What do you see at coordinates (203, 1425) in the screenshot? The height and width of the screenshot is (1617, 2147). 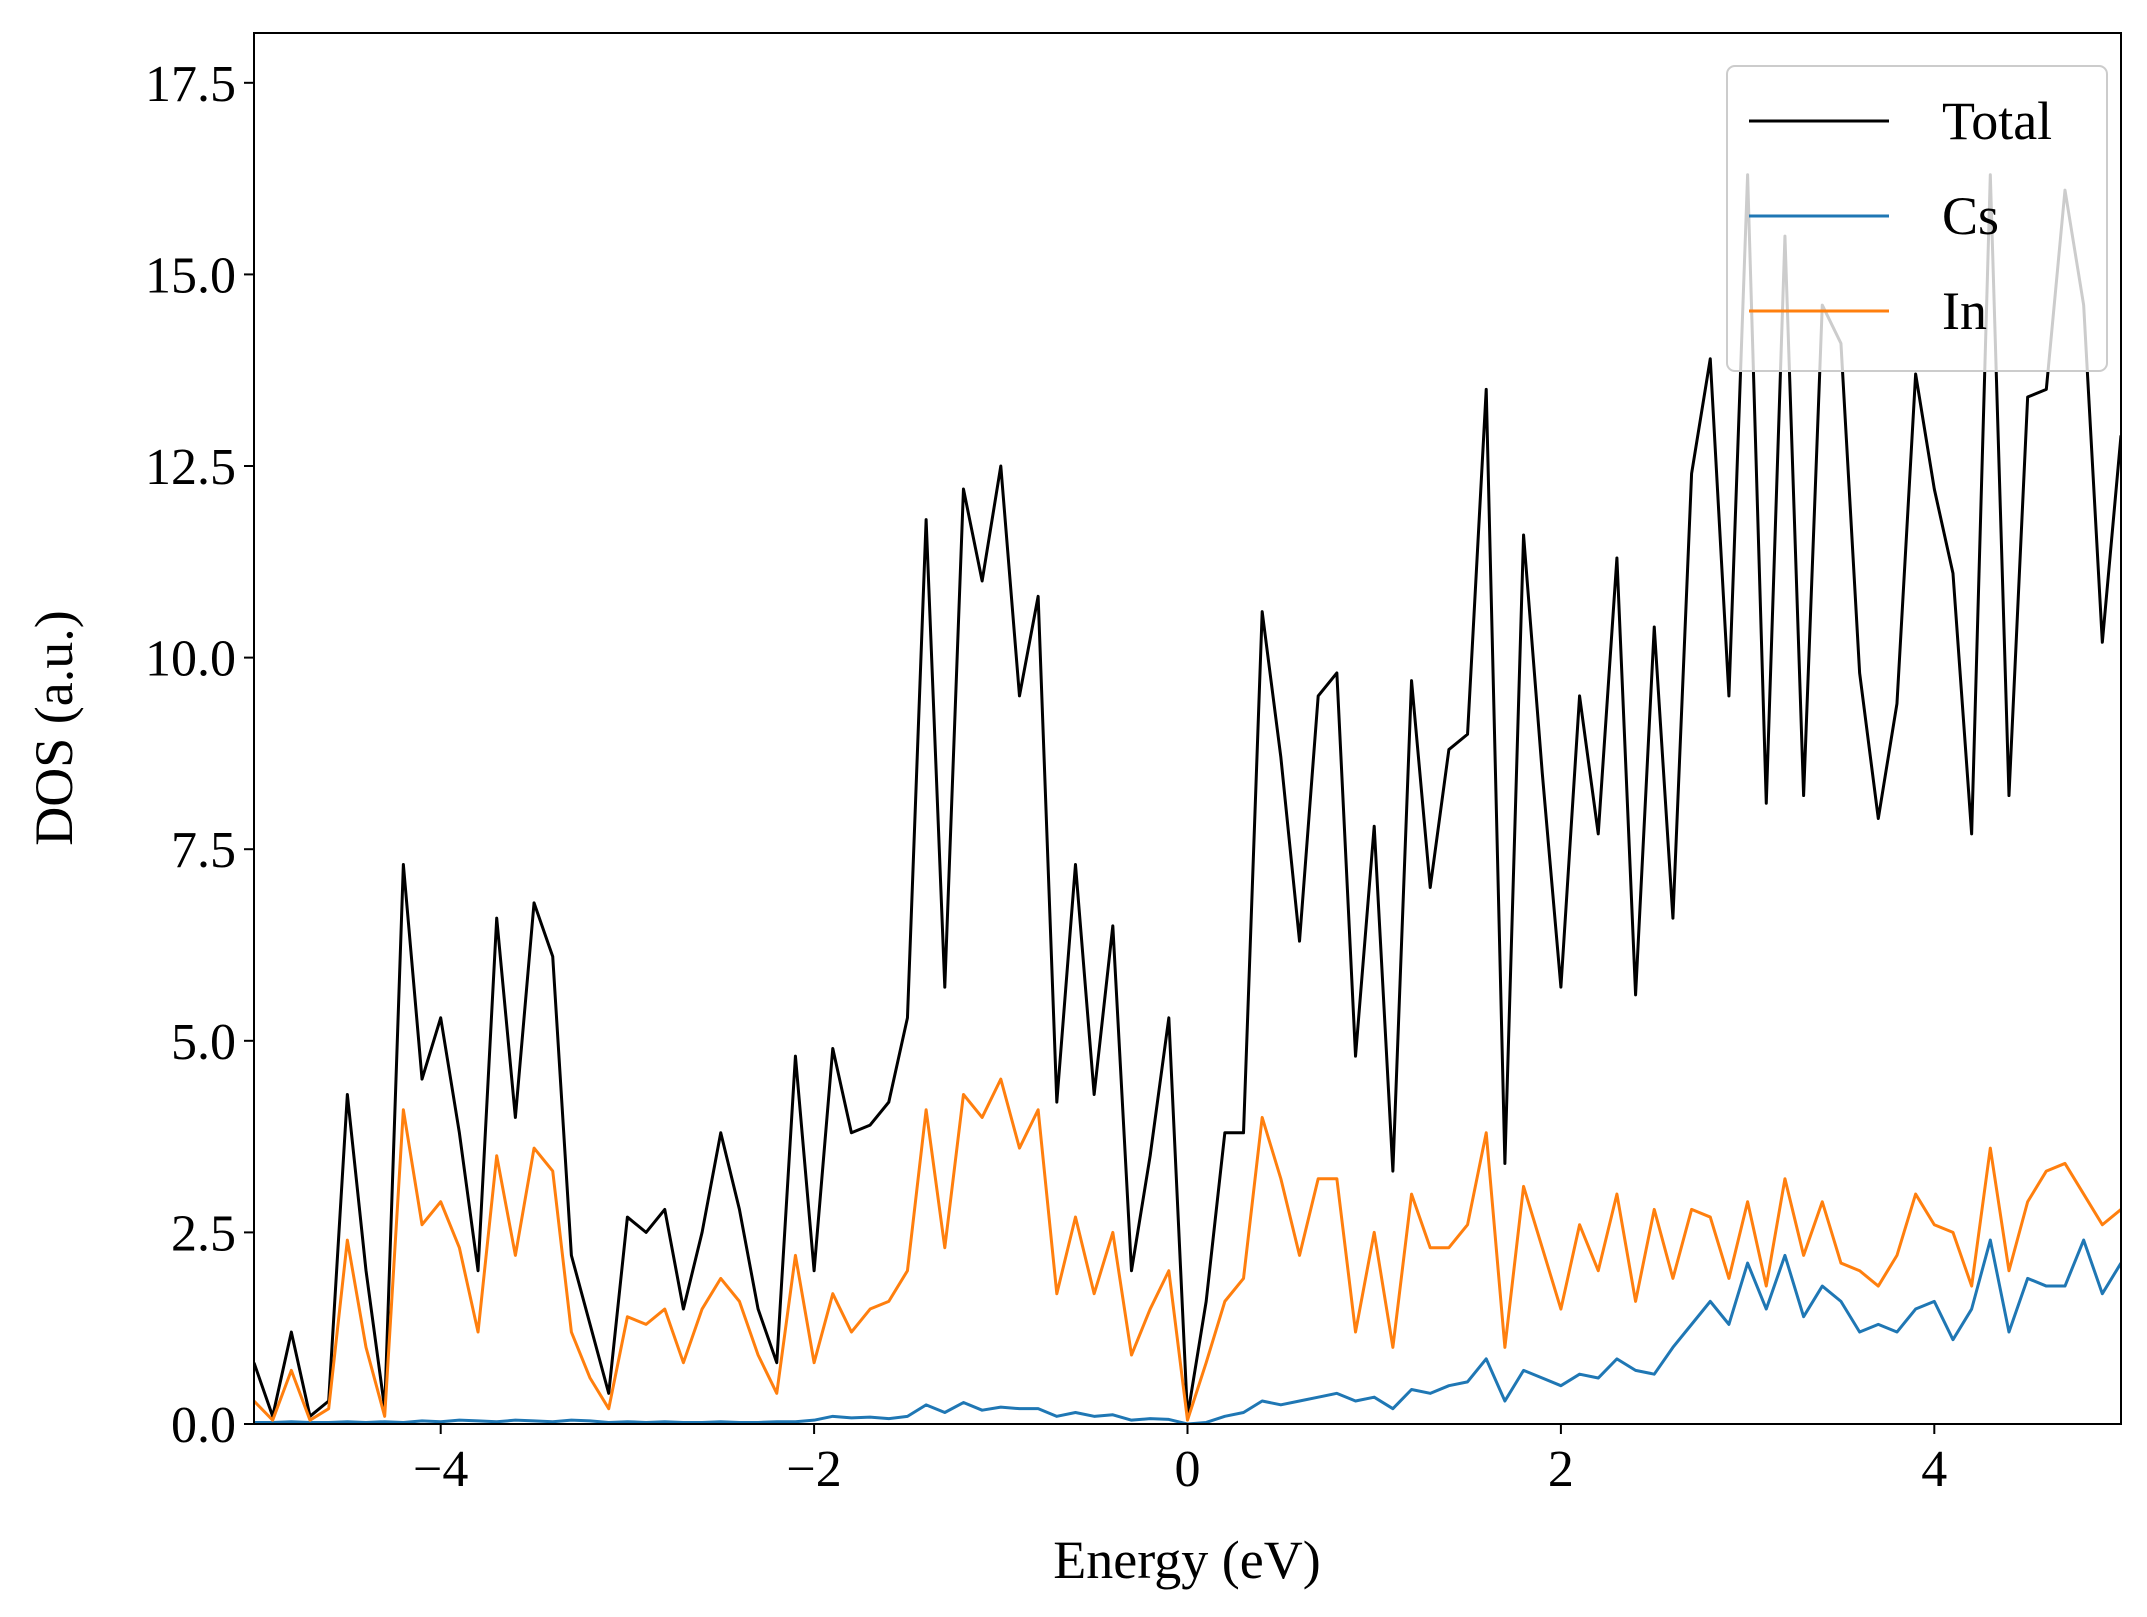 I see `y-tick-label: 0.0` at bounding box center [203, 1425].